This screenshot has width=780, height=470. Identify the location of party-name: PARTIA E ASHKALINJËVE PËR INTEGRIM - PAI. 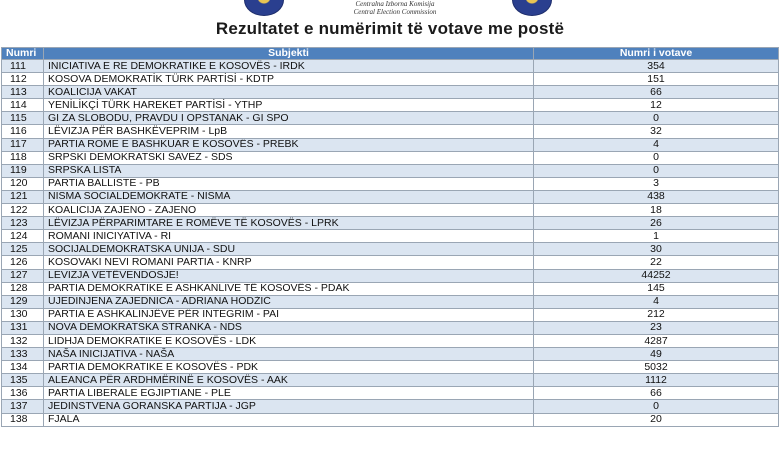
(288, 314).